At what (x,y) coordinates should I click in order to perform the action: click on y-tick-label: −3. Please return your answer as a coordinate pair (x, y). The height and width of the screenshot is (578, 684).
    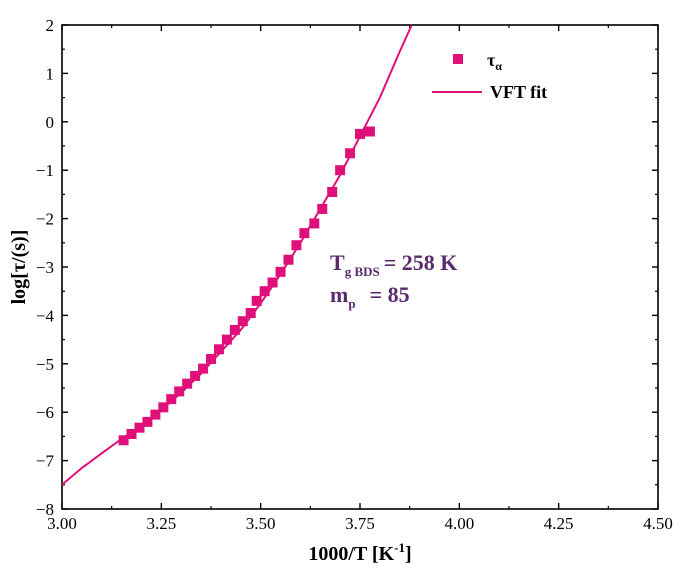
    Looking at the image, I should click on (45, 267).